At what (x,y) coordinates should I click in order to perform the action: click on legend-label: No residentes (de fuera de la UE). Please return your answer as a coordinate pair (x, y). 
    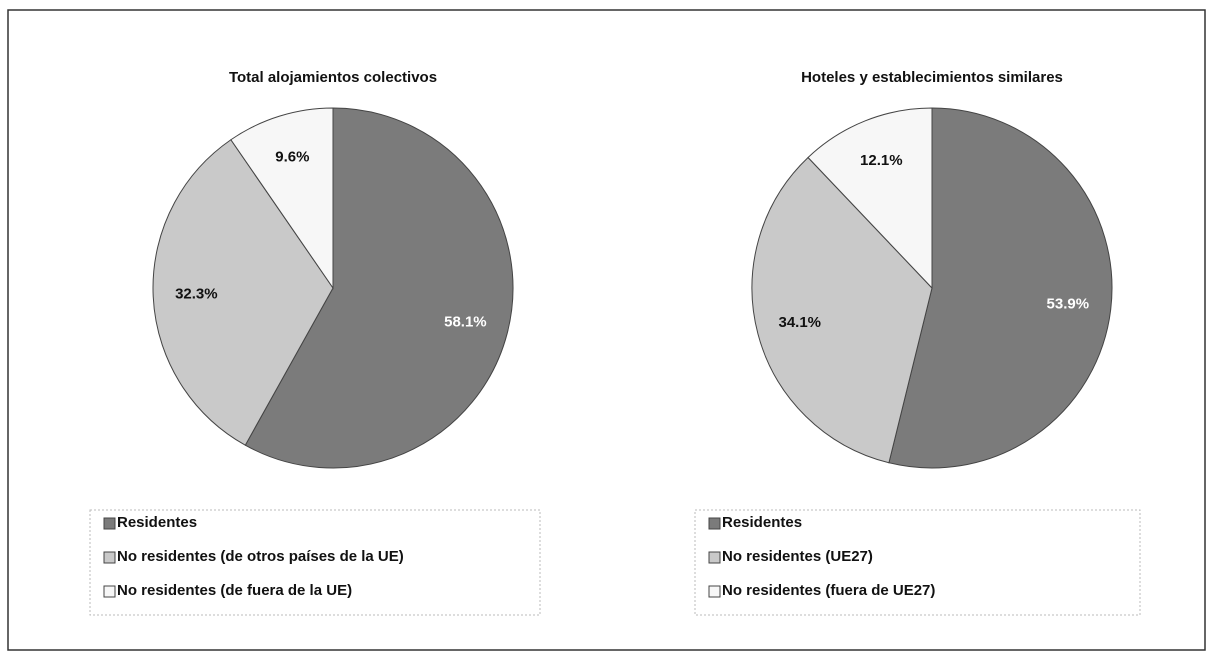
    Looking at the image, I should click on (234, 590).